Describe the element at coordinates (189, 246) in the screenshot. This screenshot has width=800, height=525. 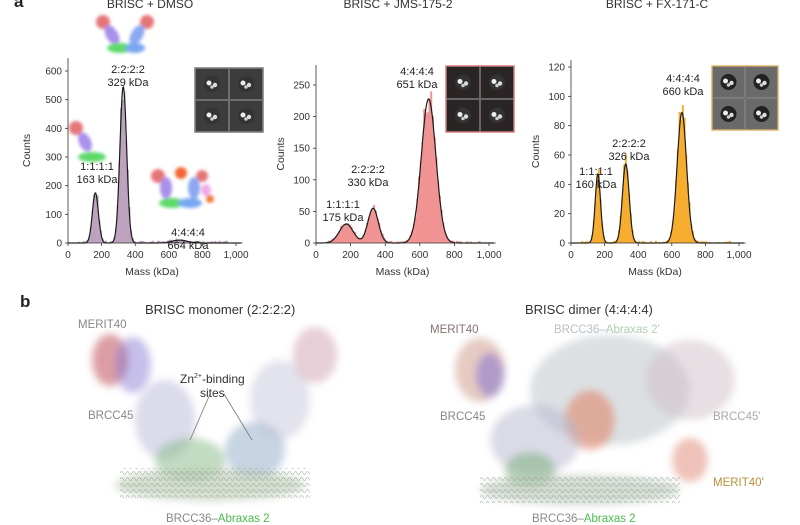
I see `peak-mass-label: 664 kDa` at that location.